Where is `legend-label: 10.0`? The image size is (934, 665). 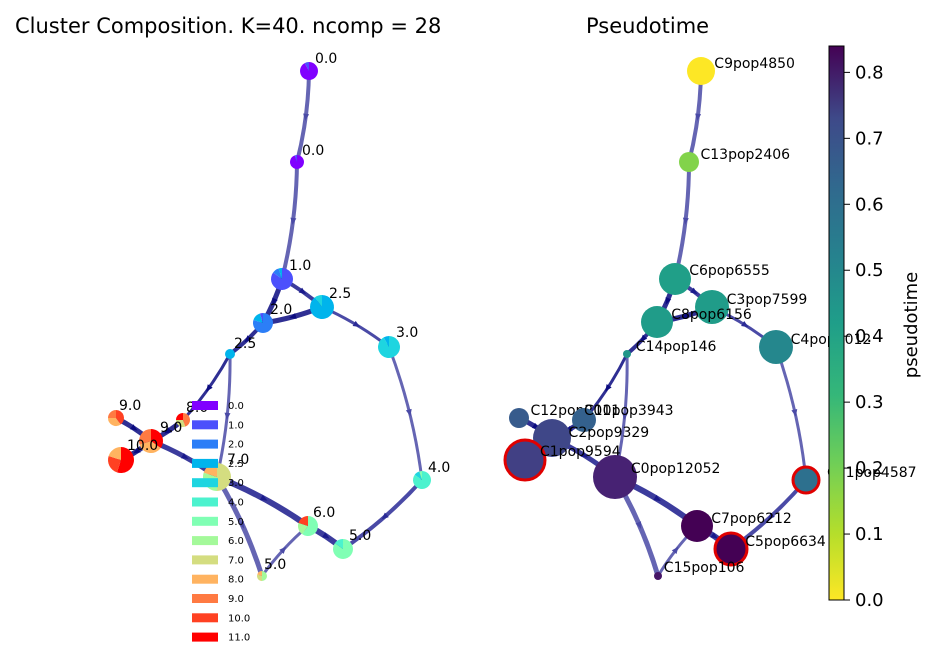
legend-label: 10.0 is located at coordinates (239, 618).